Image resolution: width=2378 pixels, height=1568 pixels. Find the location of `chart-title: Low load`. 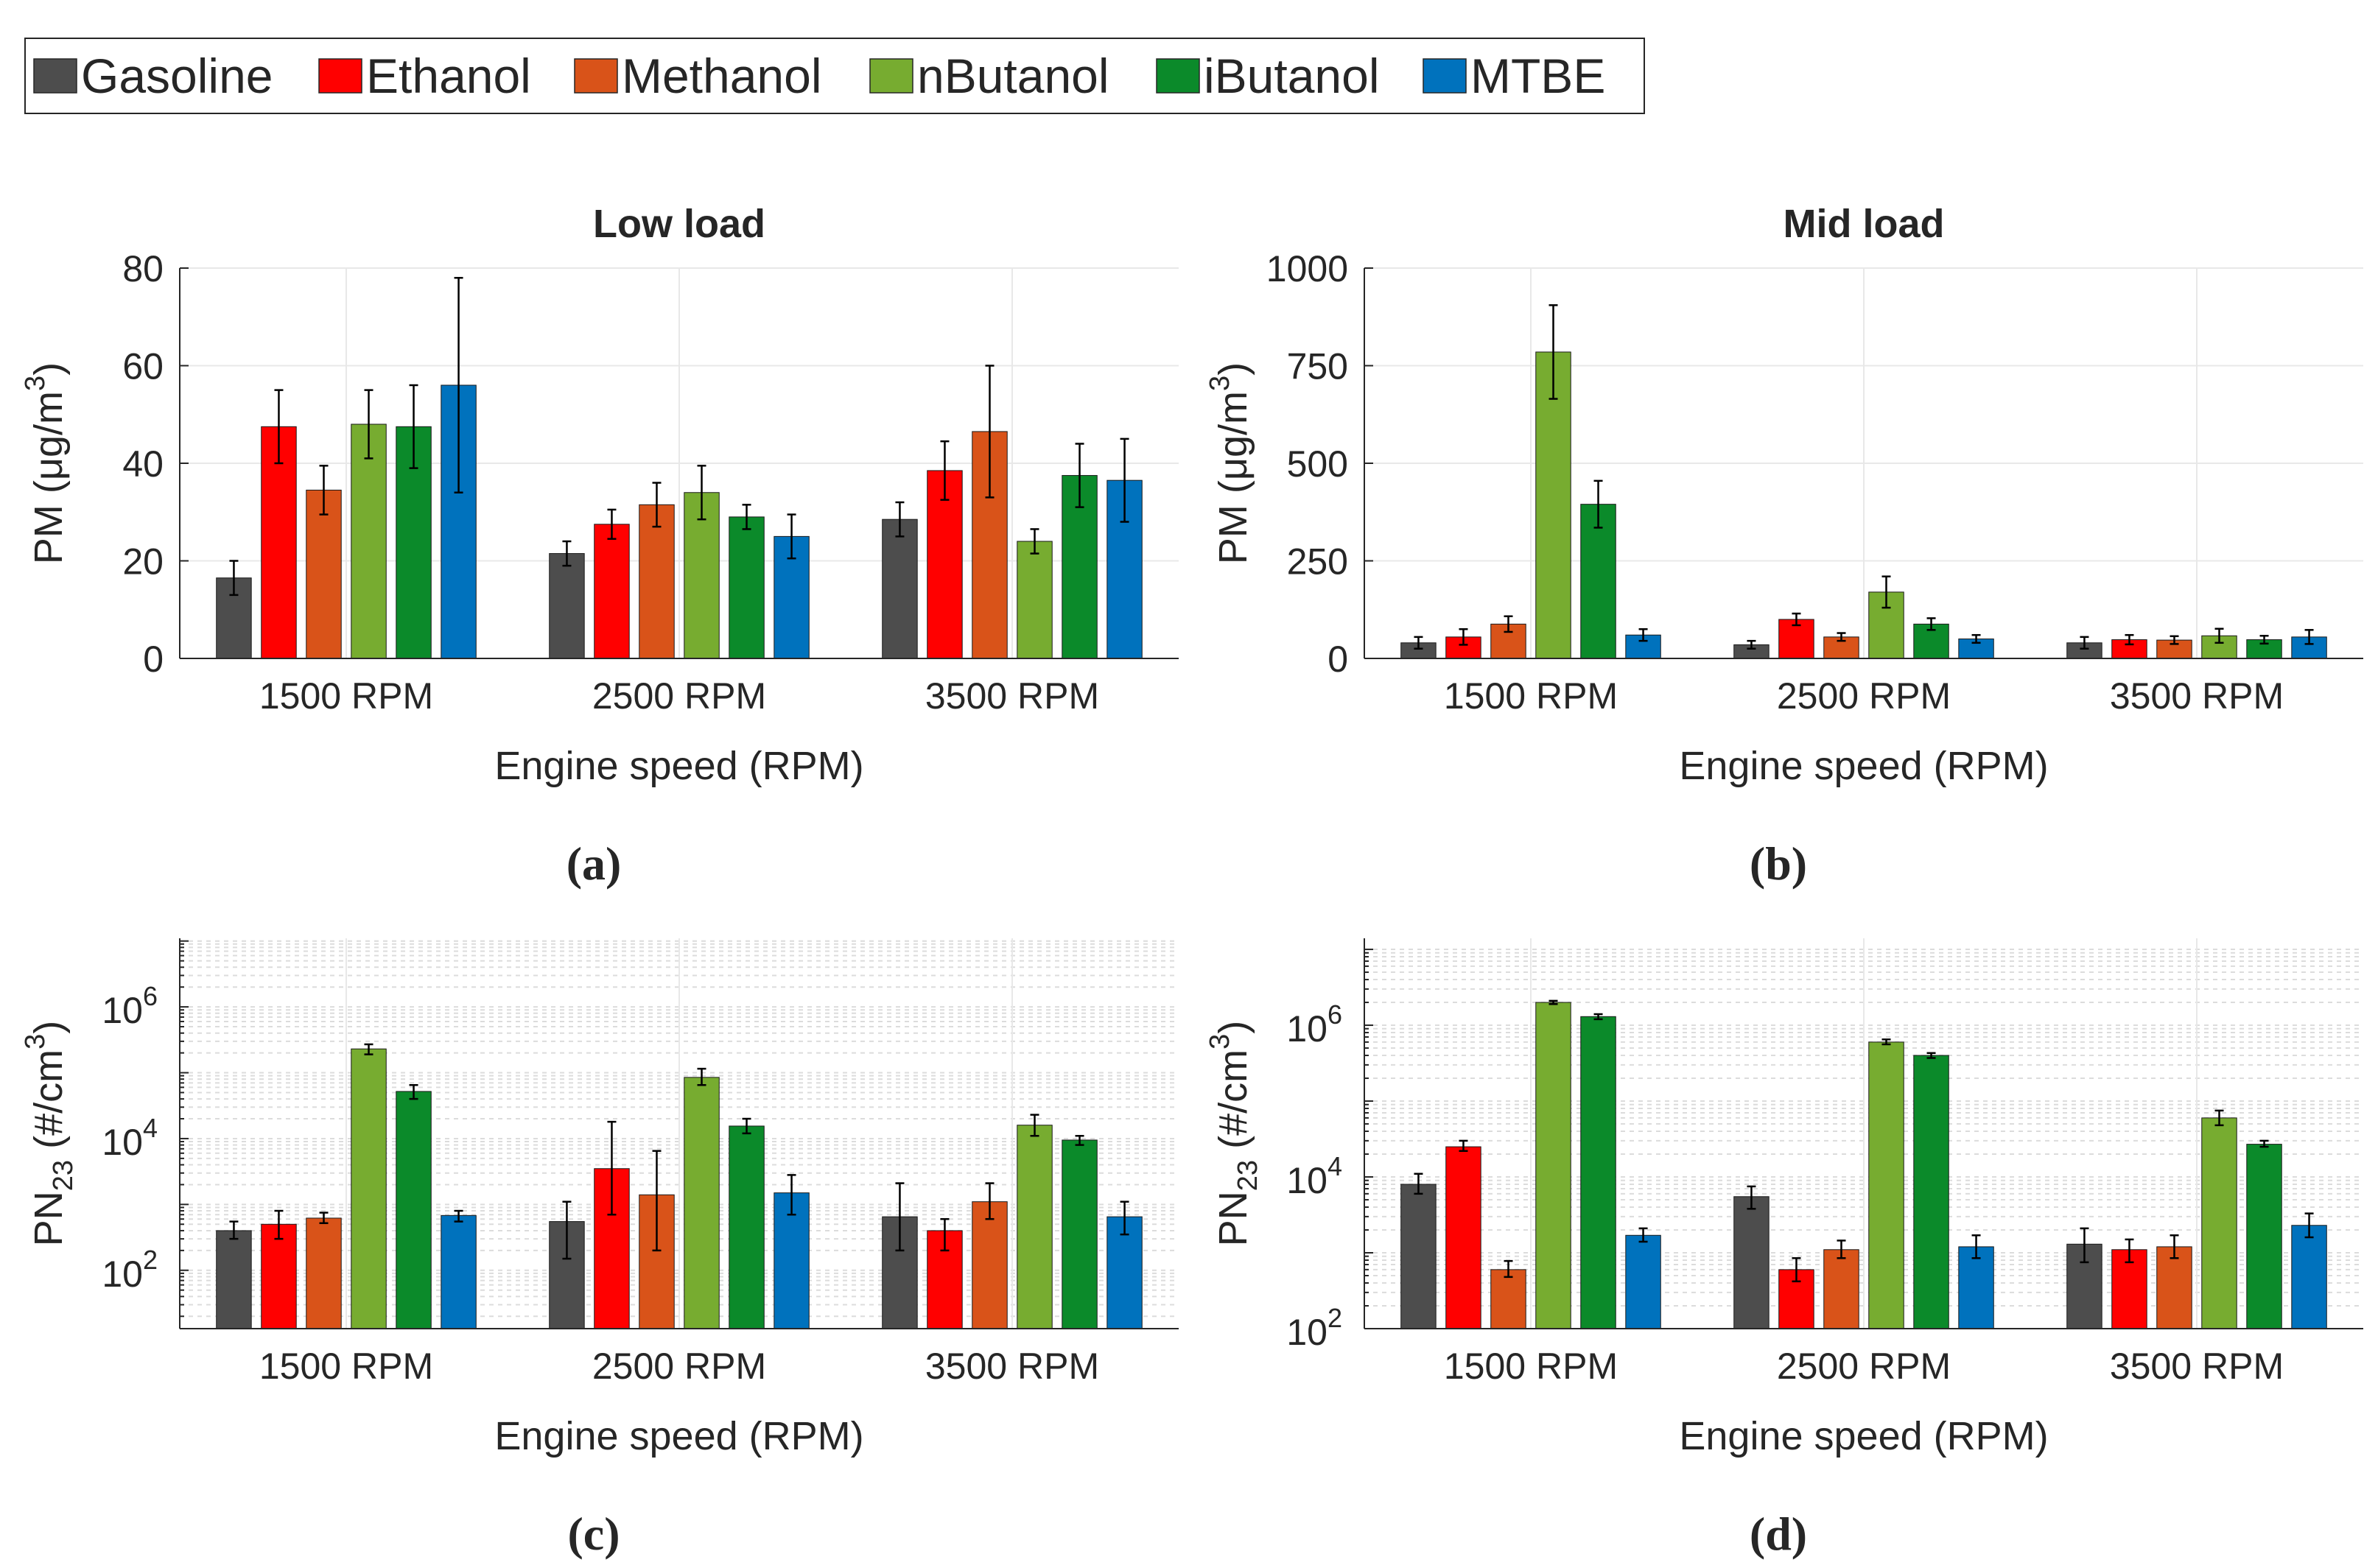

chart-title: Low load is located at coordinates (679, 224).